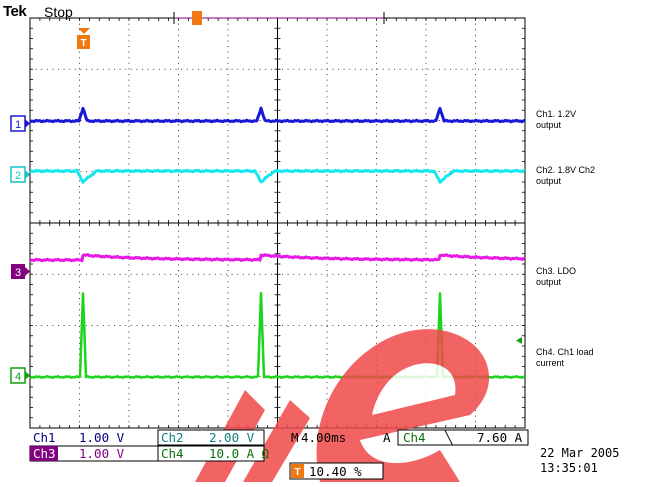  I want to click on ch2-marker-icon: 2, so click(20, 174).